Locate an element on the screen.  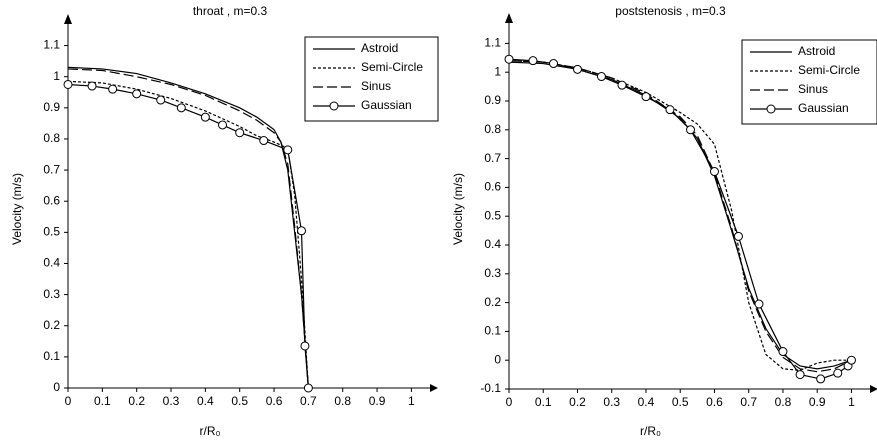
chart-title: poststenosis , m=0.3 is located at coordinates (670, 11).